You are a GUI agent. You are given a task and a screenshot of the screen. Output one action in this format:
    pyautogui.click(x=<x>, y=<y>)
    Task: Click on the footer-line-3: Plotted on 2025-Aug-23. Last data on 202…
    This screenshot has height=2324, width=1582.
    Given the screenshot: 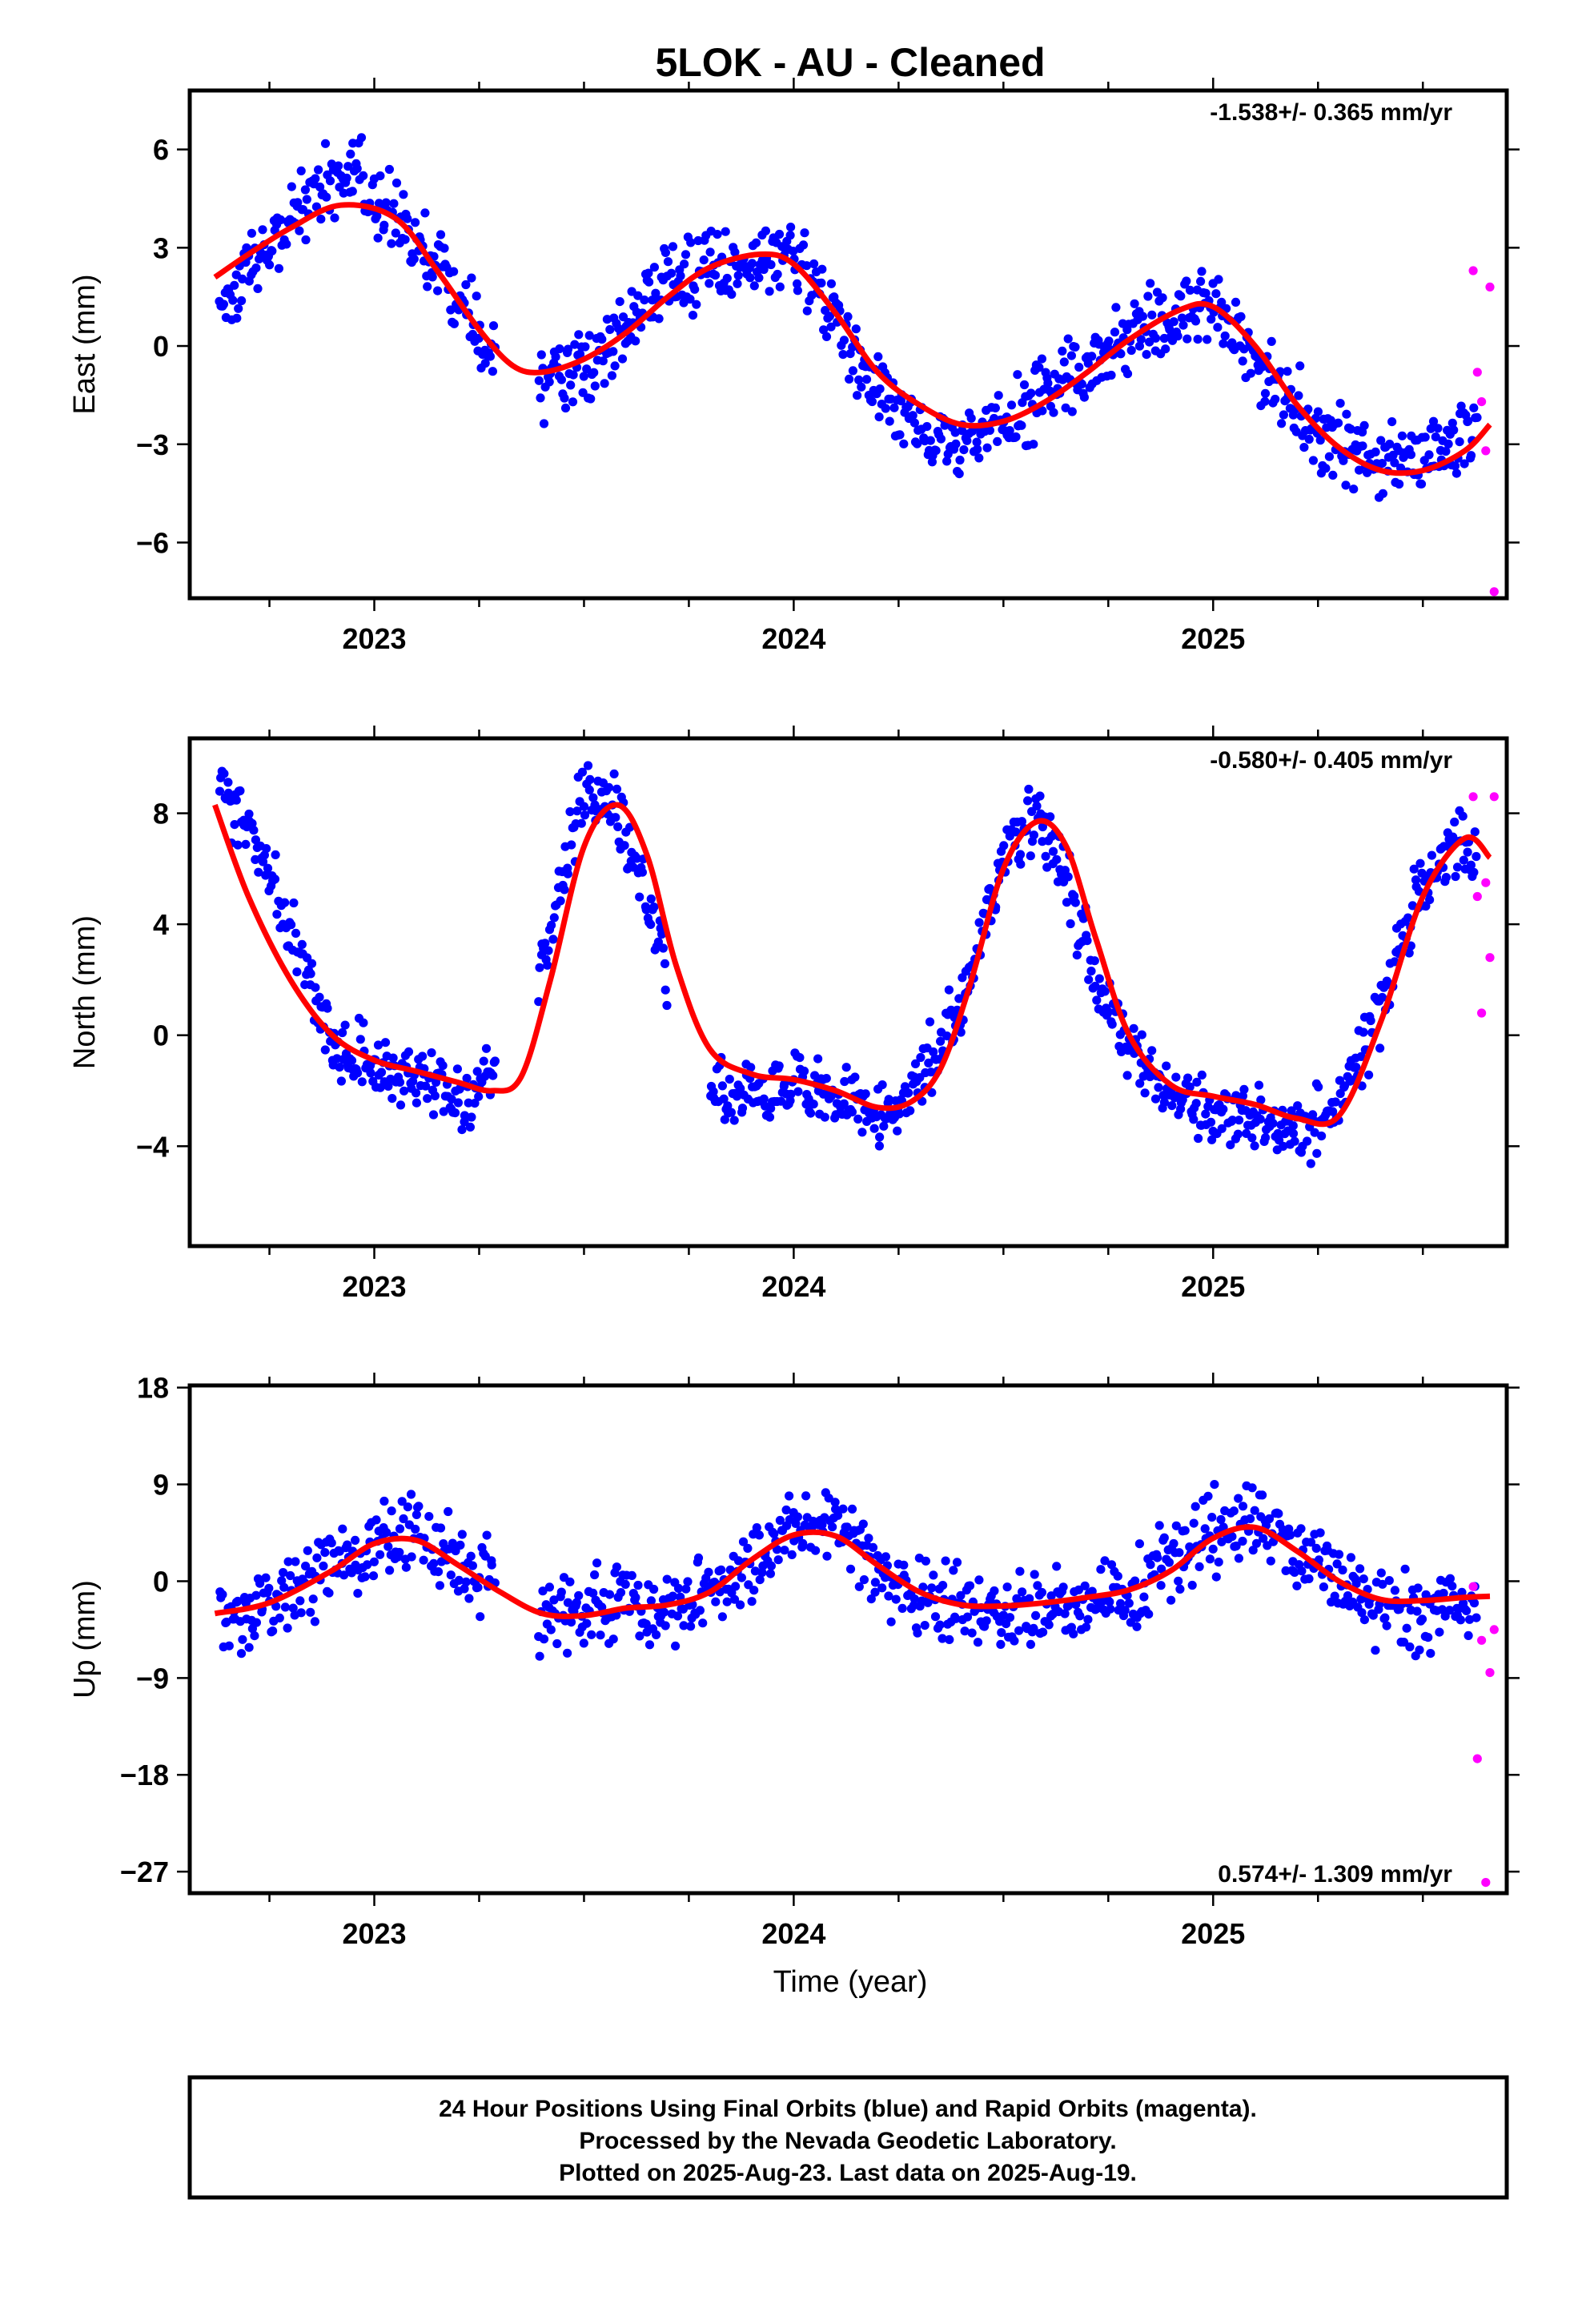 What is the action you would take?
    pyautogui.click(x=848, y=2173)
    